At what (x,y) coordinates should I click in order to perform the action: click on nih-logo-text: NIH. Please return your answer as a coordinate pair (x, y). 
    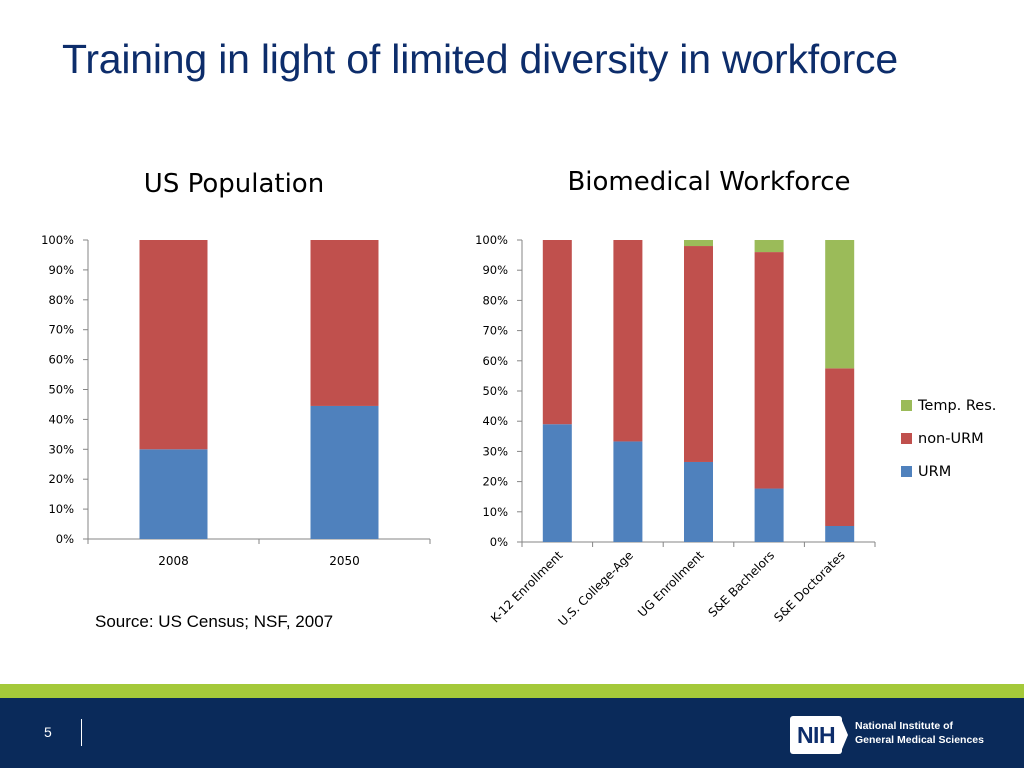
    Looking at the image, I should click on (816, 735).